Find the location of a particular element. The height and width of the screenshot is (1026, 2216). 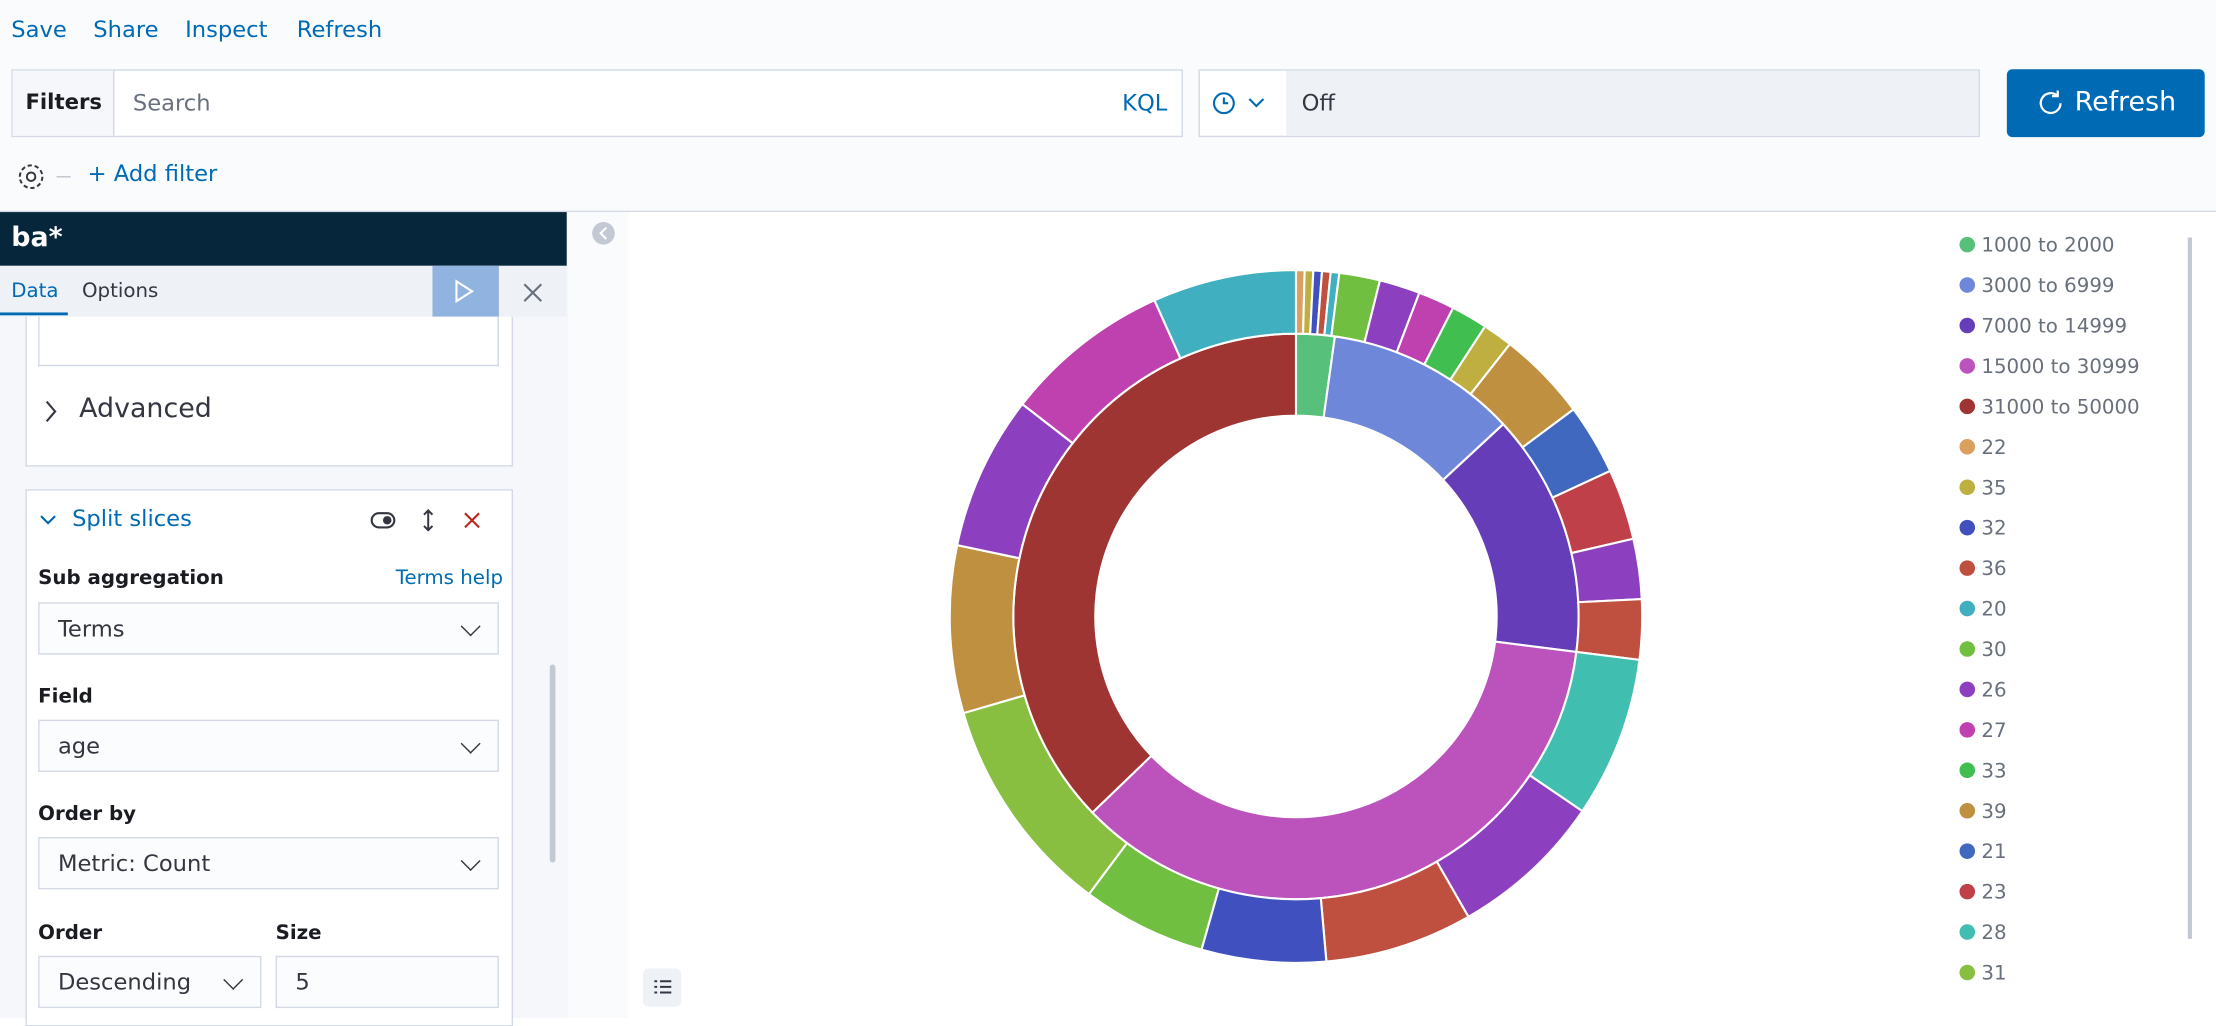

scrollbar is located at coordinates (552, 763).